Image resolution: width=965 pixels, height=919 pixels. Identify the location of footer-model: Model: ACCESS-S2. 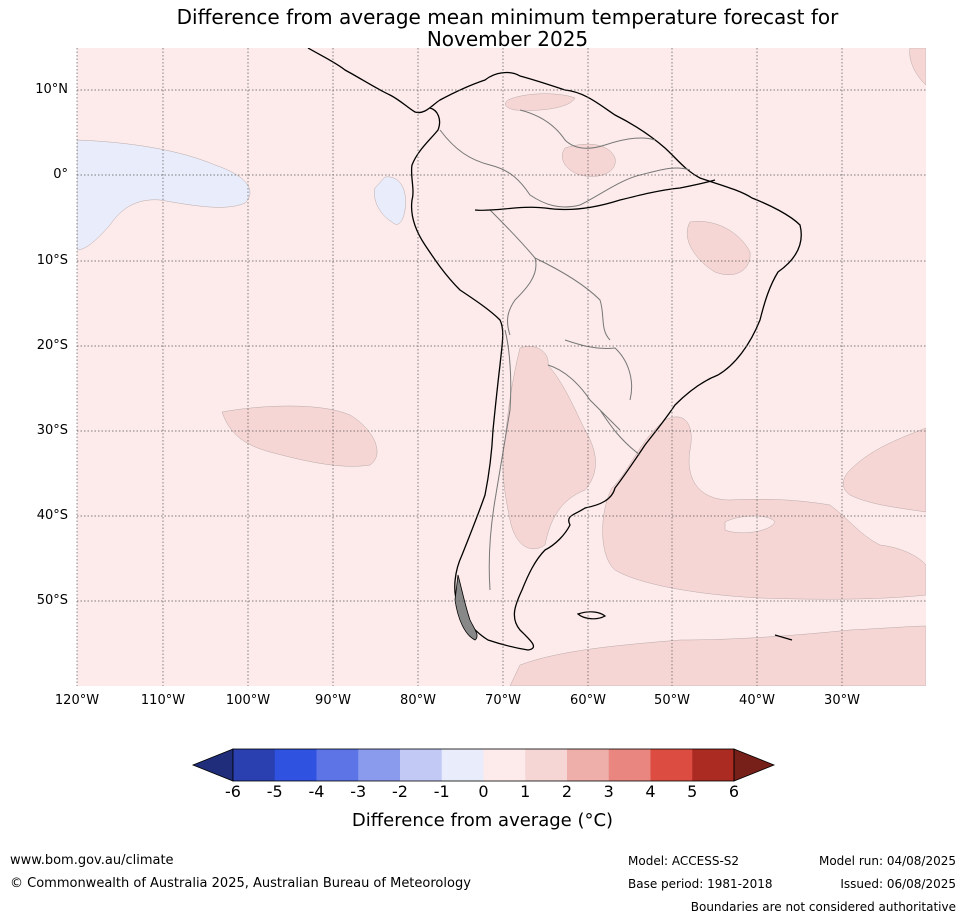
(684, 861).